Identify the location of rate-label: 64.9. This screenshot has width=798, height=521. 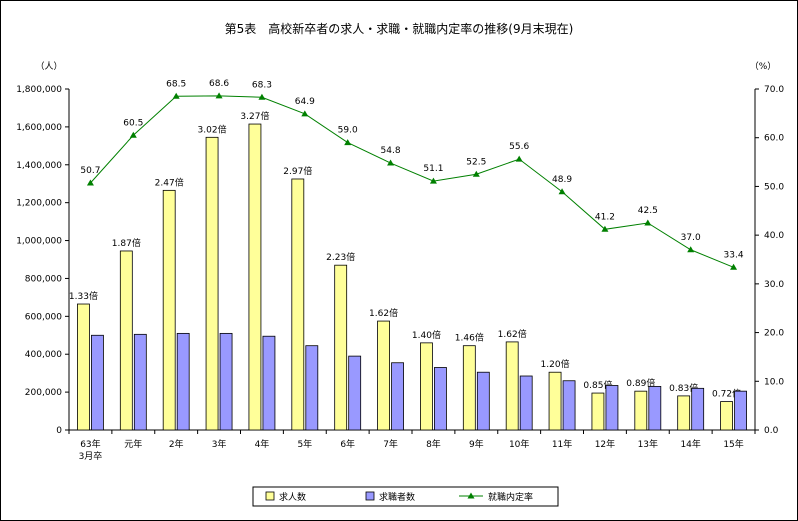
(305, 102).